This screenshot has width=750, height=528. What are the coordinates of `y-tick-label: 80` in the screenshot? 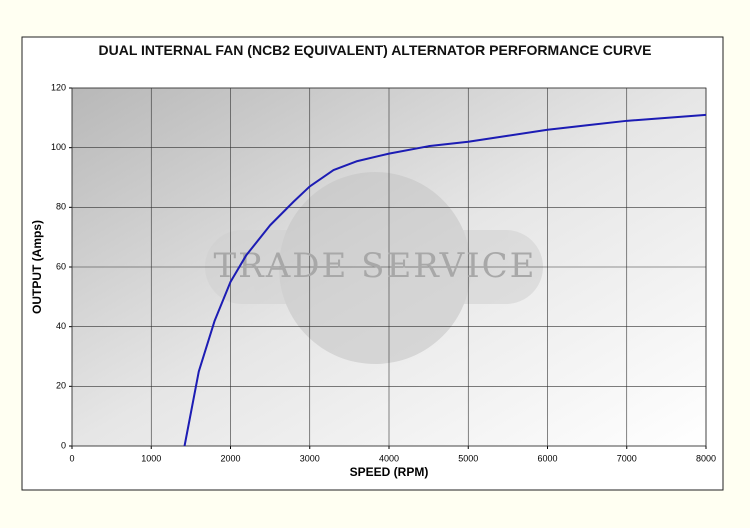 It's located at (61, 207).